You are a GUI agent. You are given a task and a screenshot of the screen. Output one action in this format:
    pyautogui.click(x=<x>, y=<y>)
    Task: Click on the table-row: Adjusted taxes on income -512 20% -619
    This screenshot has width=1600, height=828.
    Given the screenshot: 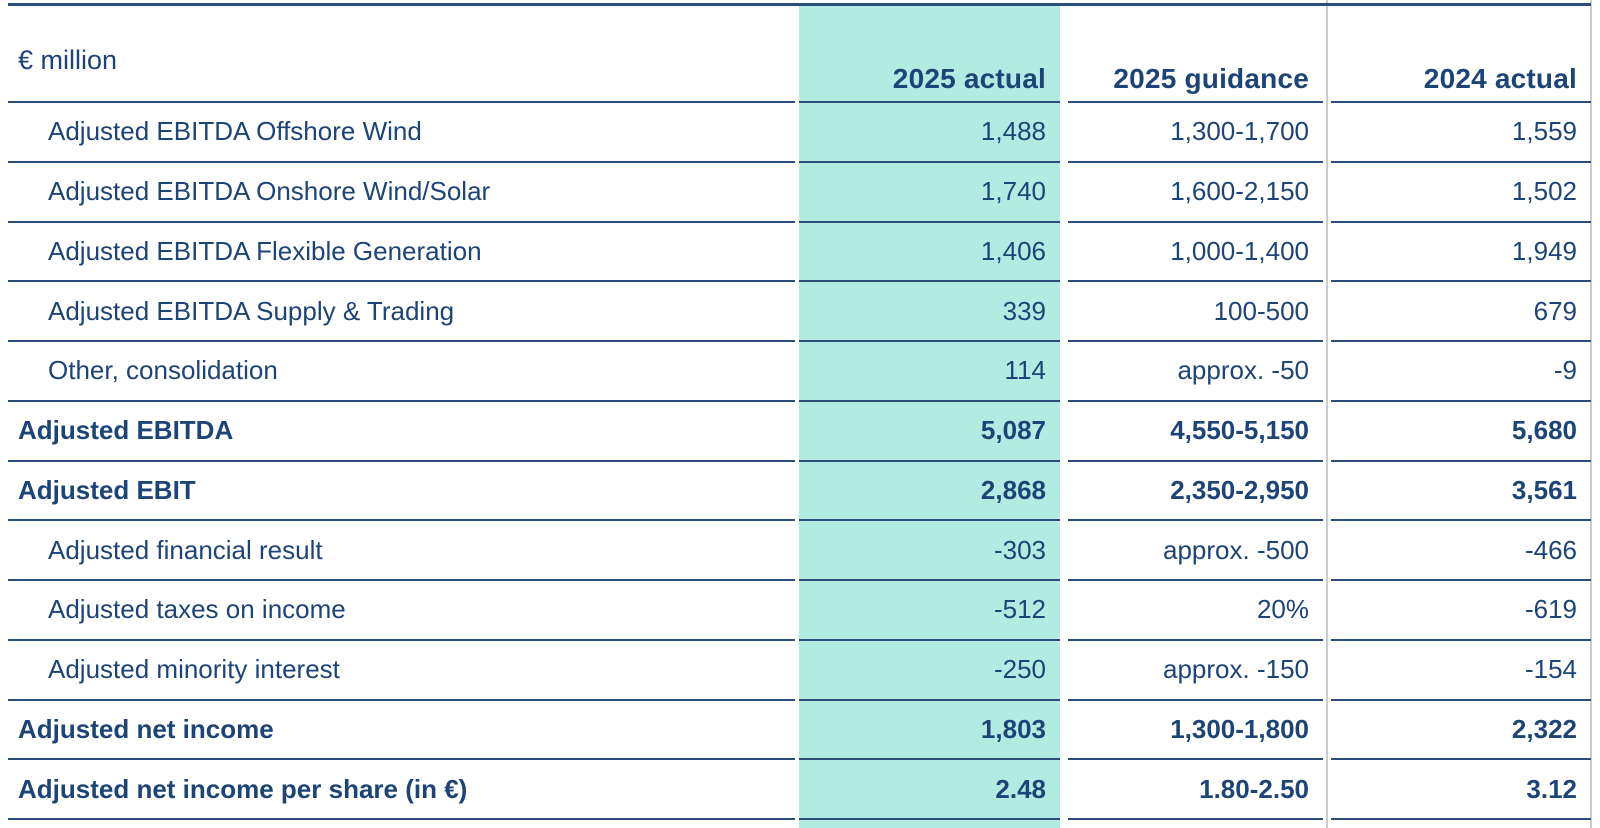 What is the action you would take?
    pyautogui.click(x=804, y=611)
    